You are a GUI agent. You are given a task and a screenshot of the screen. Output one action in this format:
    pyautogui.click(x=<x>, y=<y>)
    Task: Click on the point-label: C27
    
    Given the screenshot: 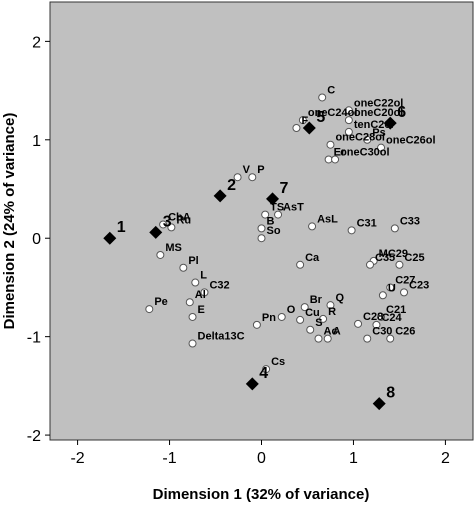 What is the action you would take?
    pyautogui.click(x=405, y=280)
    